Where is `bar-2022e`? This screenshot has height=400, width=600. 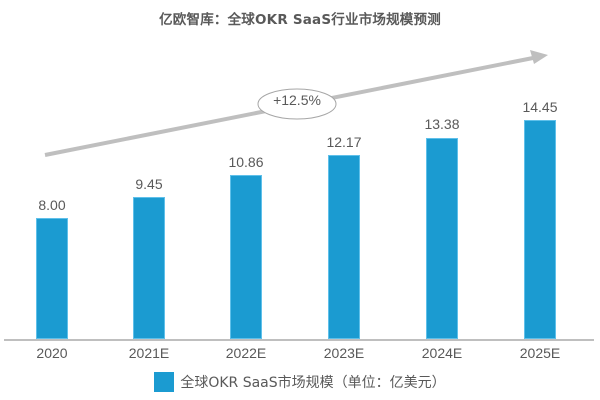 bar-2022e is located at coordinates (246, 257).